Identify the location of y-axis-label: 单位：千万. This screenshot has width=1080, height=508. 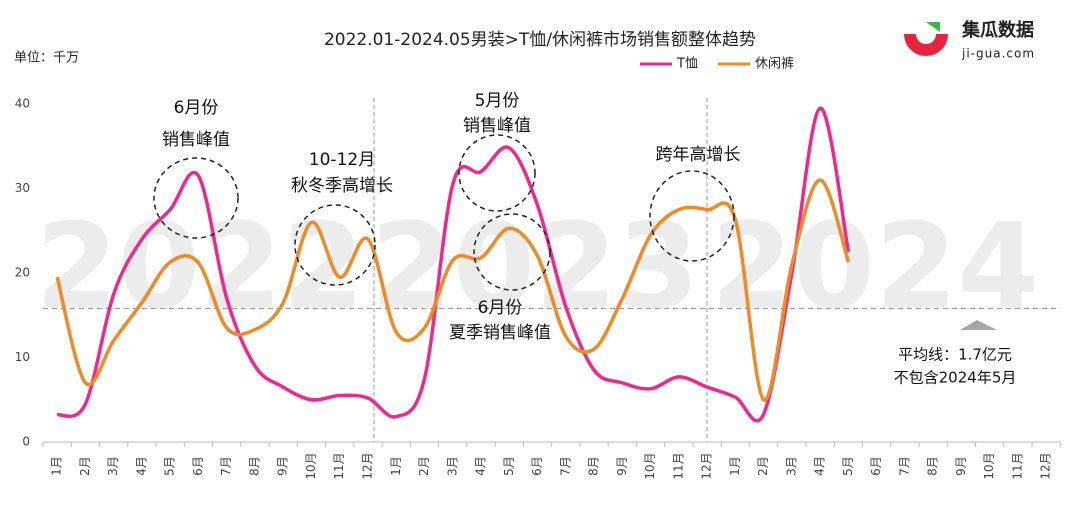
(46, 58).